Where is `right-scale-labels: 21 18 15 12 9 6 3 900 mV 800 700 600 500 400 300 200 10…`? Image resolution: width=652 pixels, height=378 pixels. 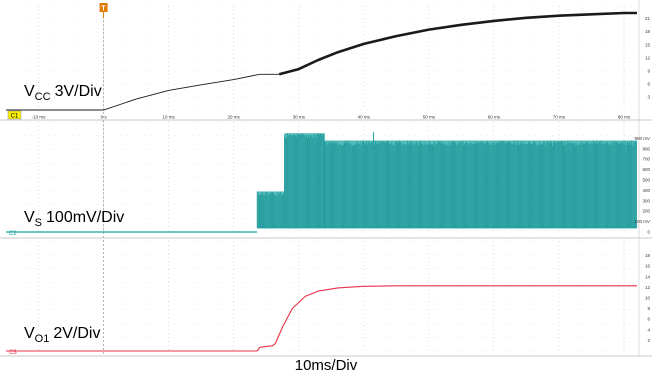 right-scale-labels: 21 18 15 12 9 6 3 900 mV 800 700 600 500 400 300 200 10… is located at coordinates (642, 179).